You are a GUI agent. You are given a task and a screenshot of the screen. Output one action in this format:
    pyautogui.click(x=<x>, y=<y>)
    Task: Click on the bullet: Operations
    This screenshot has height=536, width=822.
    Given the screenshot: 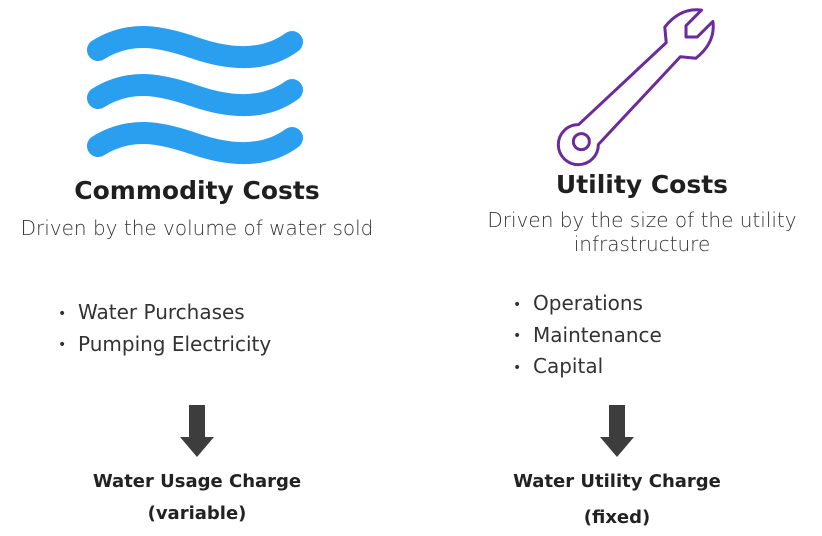 What is the action you would take?
    pyautogui.click(x=587, y=304)
    